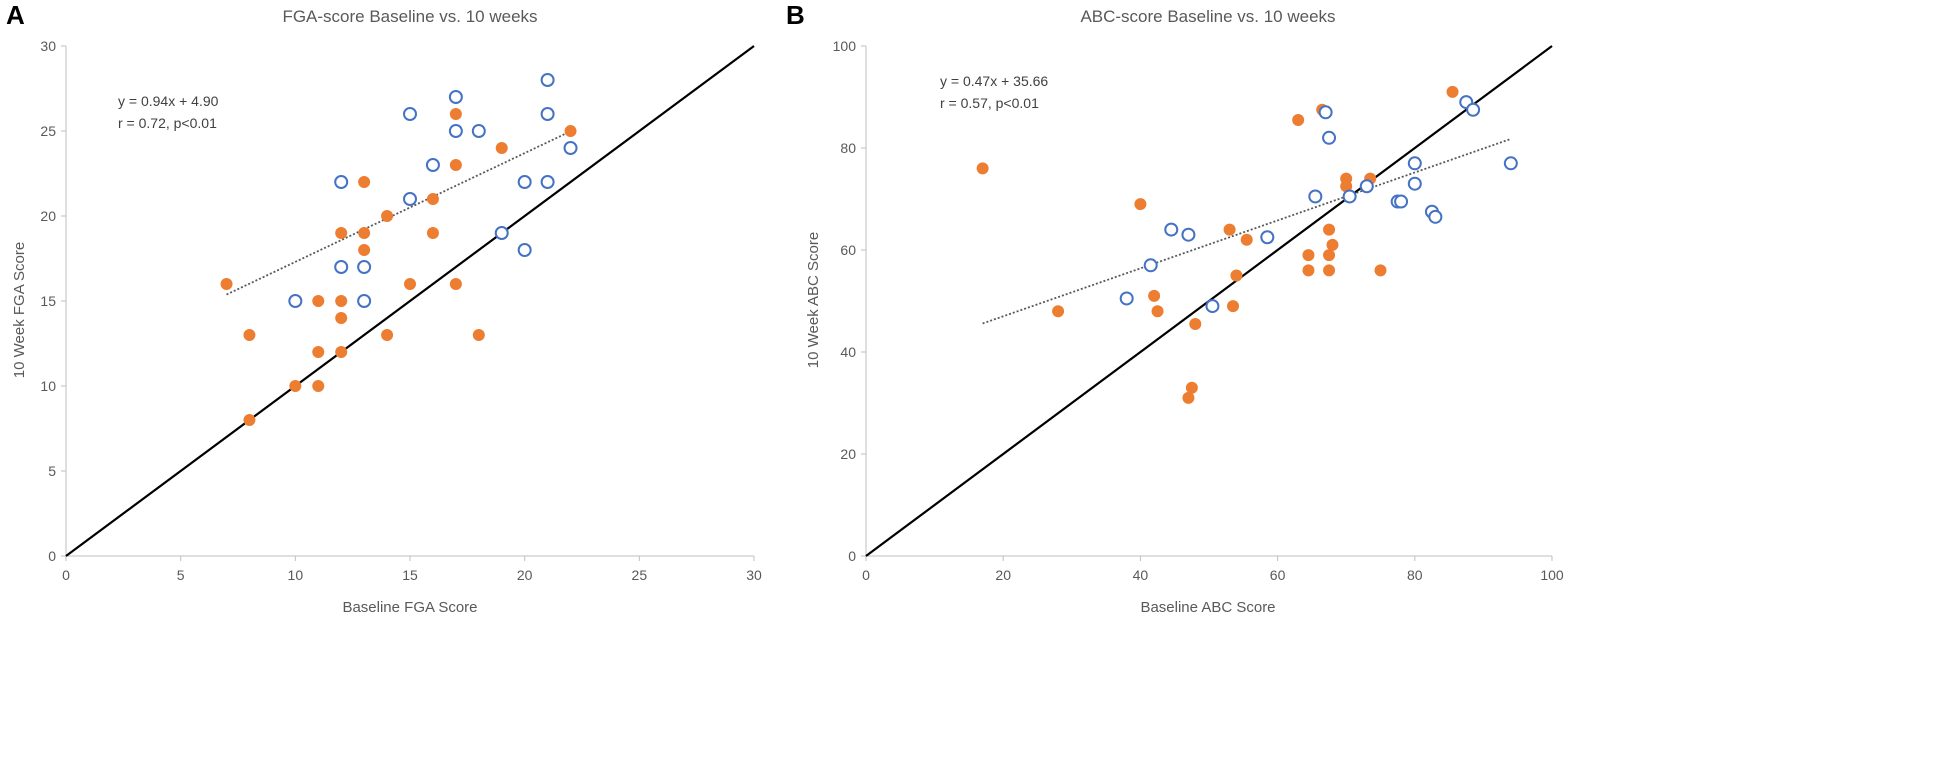 Image resolution: width=1950 pixels, height=771 pixels. What do you see at coordinates (48, 386) in the screenshot?
I see `panel-a-y-tick-label: 10` at bounding box center [48, 386].